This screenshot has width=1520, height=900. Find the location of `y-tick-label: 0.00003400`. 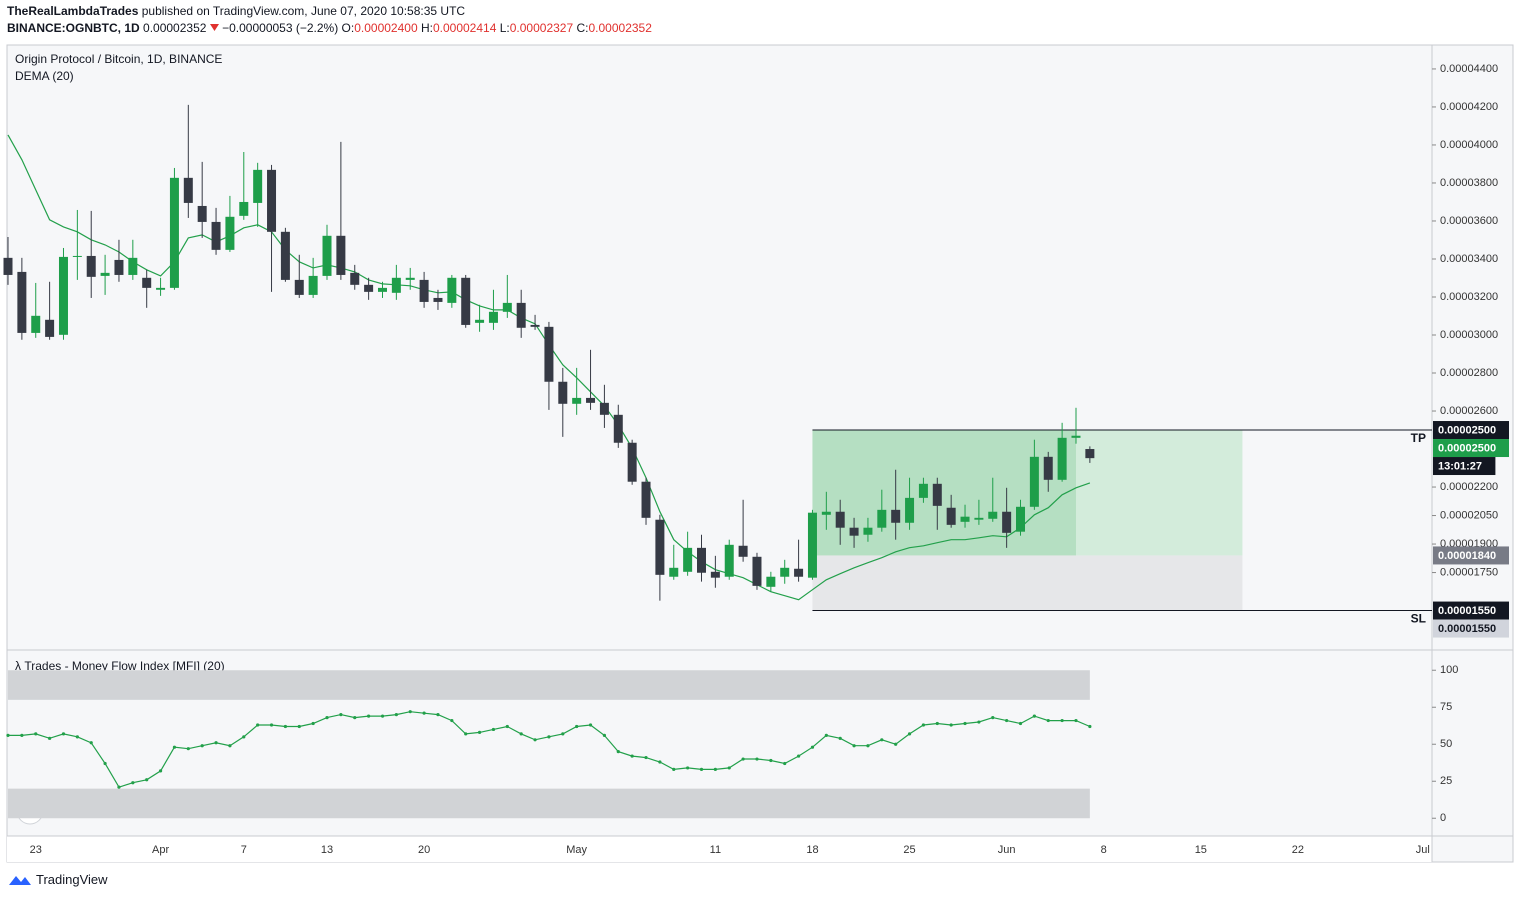

y-tick-label: 0.00003400 is located at coordinates (1469, 259).